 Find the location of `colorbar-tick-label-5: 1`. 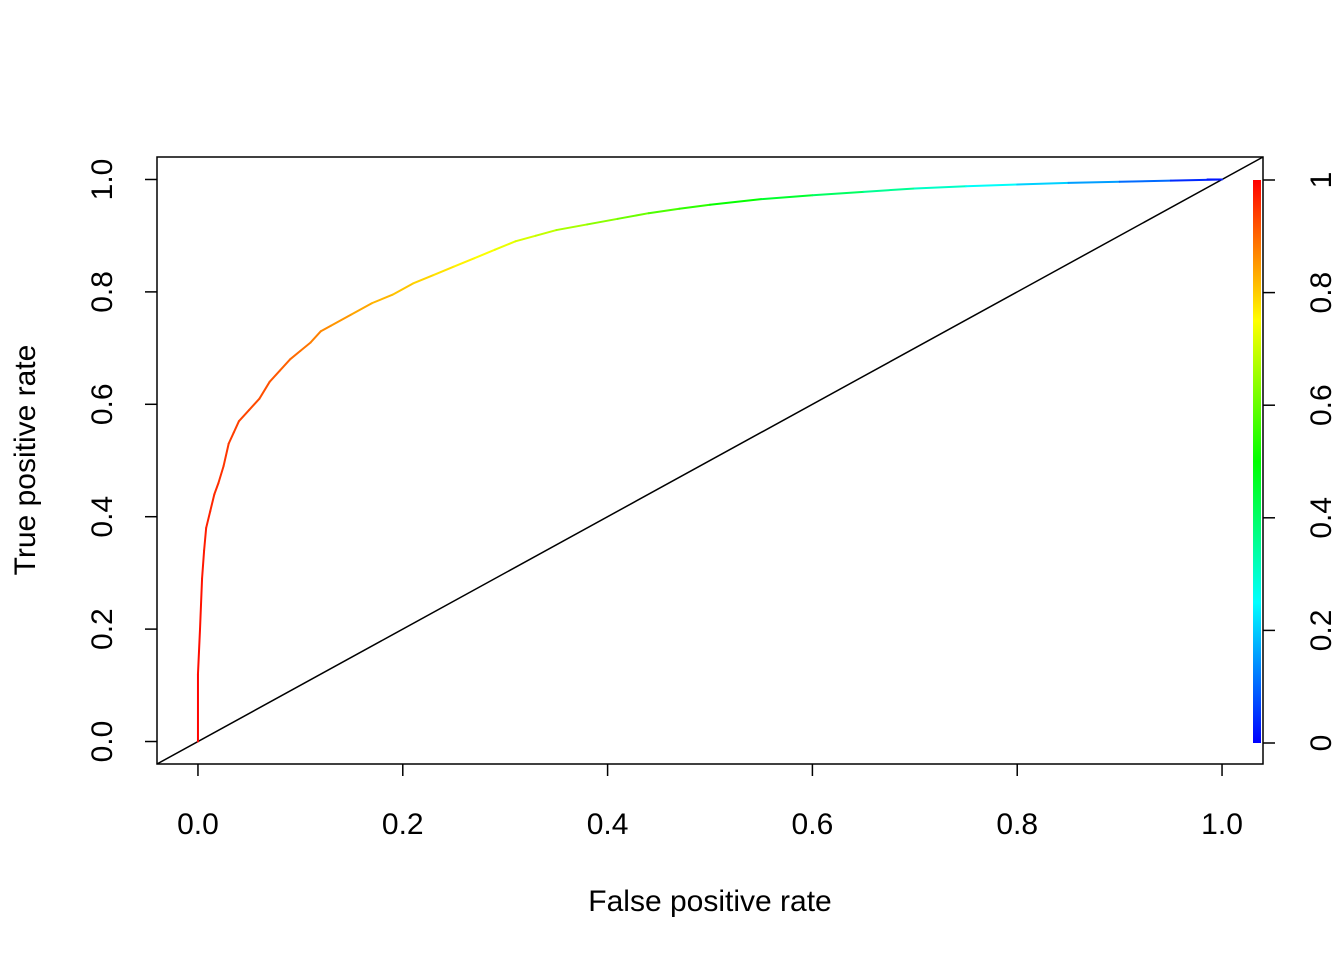

colorbar-tick-label-5: 1 is located at coordinates (1321, 180).